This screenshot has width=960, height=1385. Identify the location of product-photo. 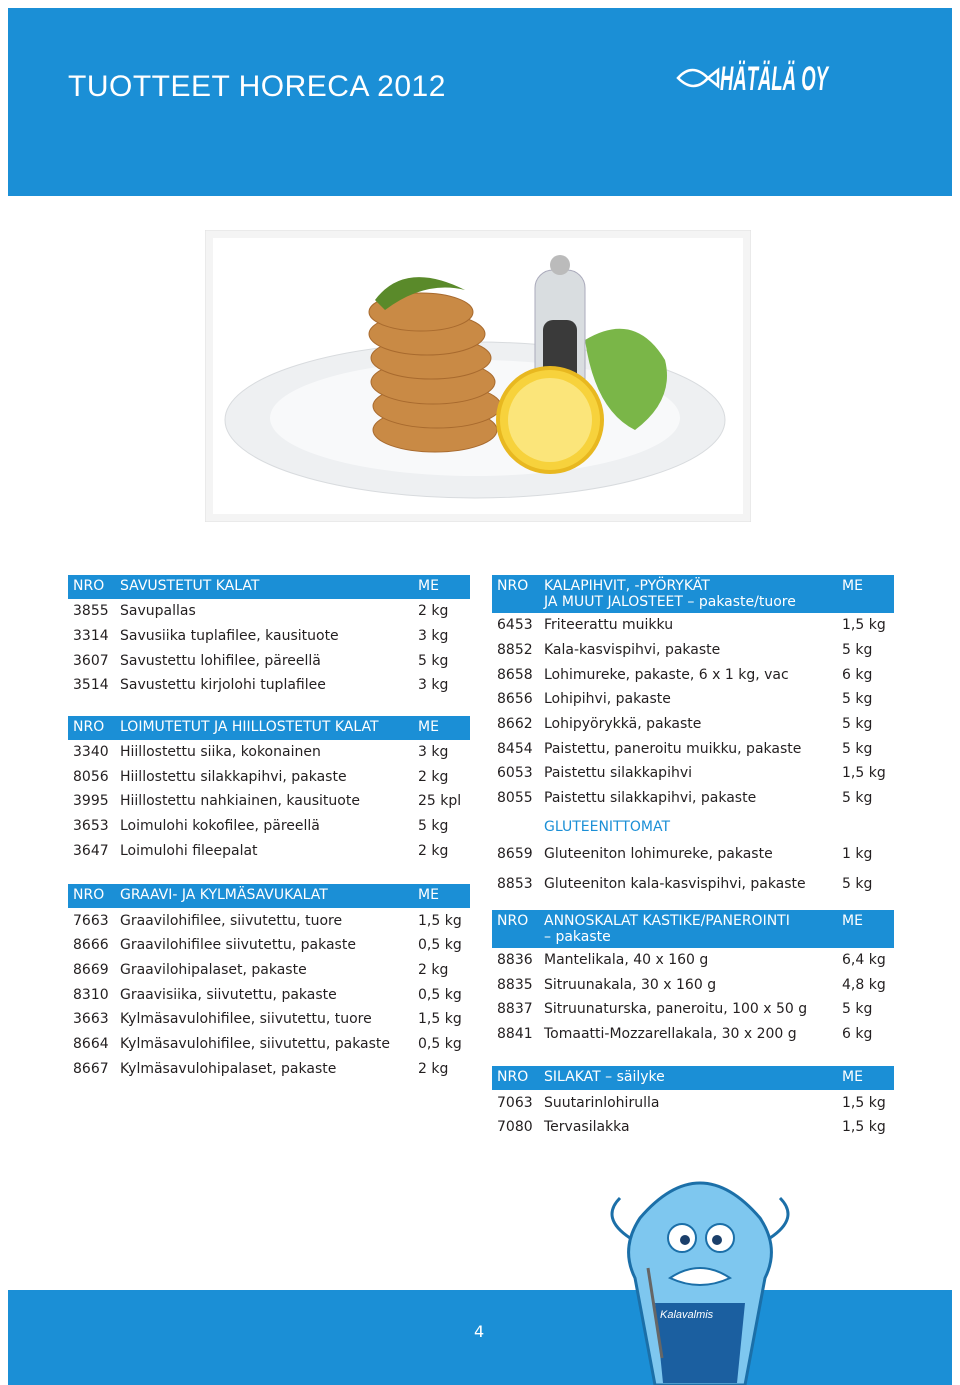
(478, 376).